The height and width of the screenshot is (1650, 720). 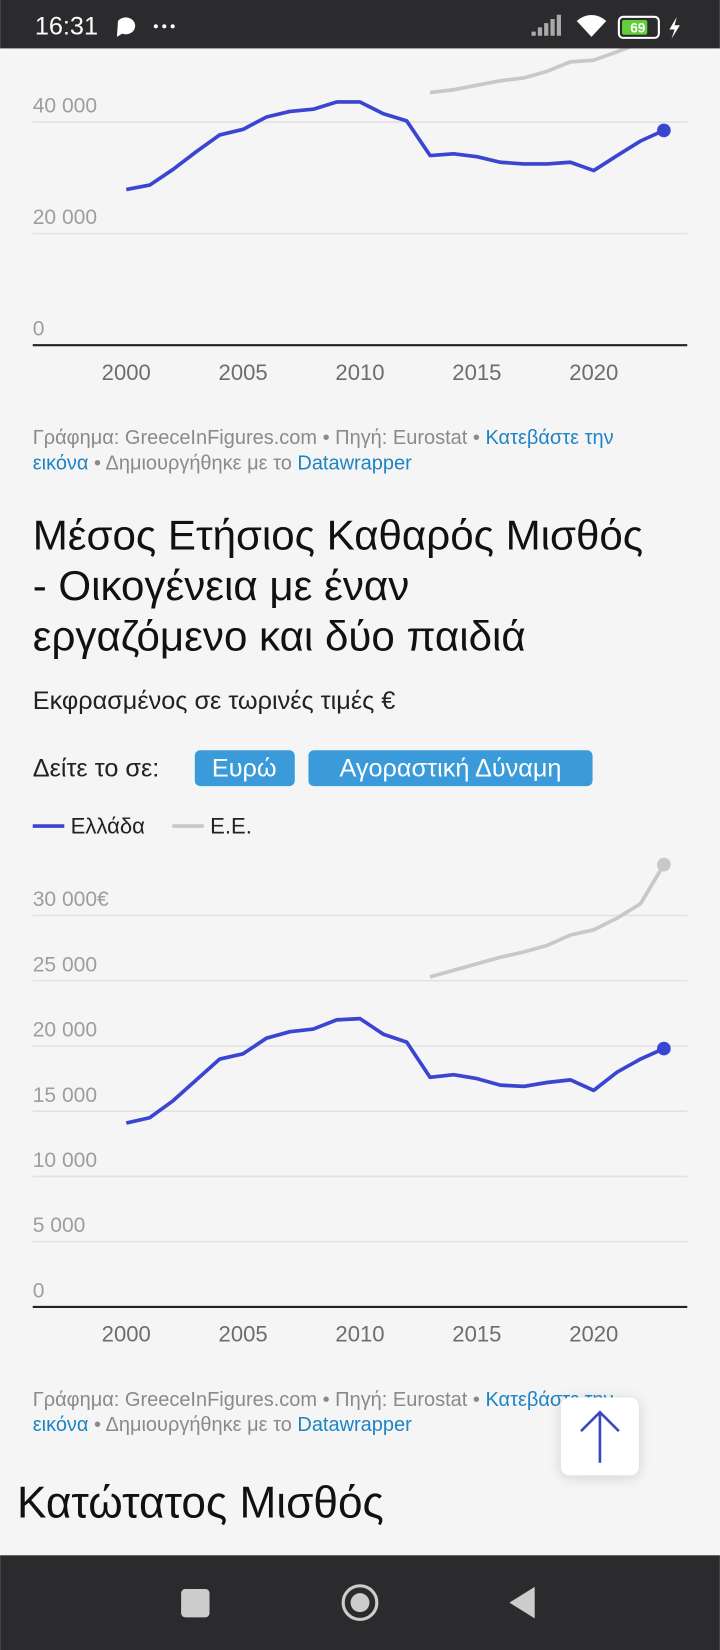 I want to click on y-tick-label: 10 000, so click(x=65, y=1160).